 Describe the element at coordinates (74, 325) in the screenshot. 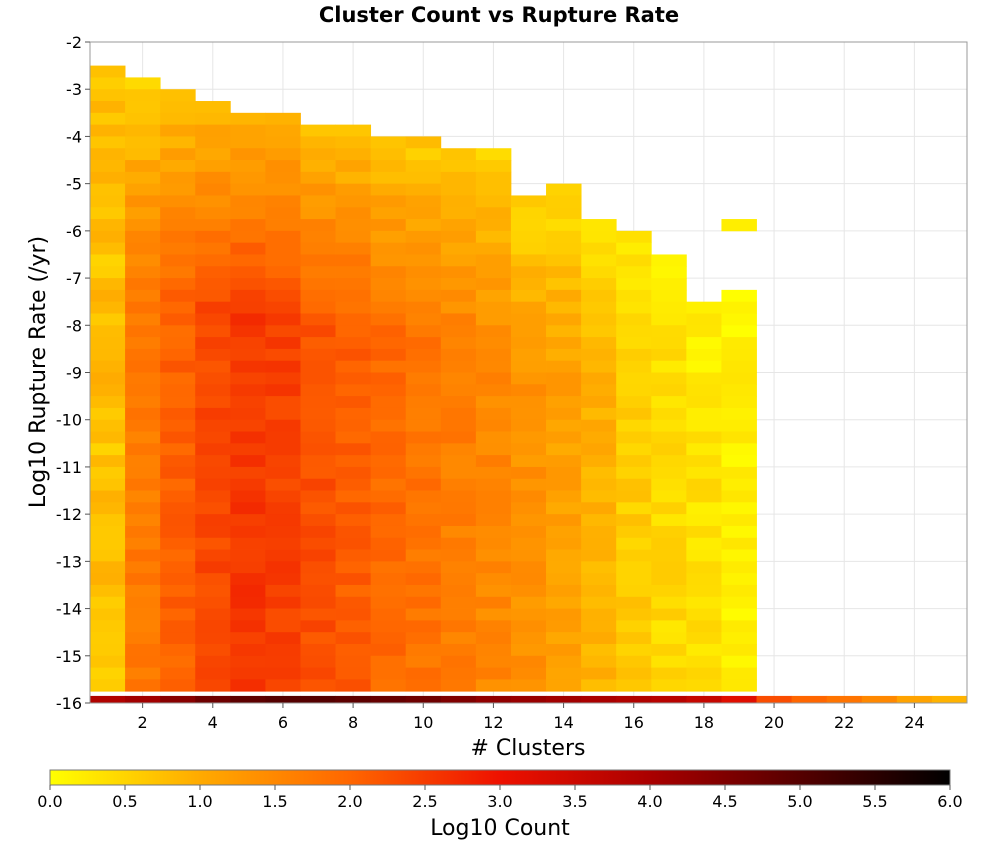

I see `y-tick-label: -8` at that location.